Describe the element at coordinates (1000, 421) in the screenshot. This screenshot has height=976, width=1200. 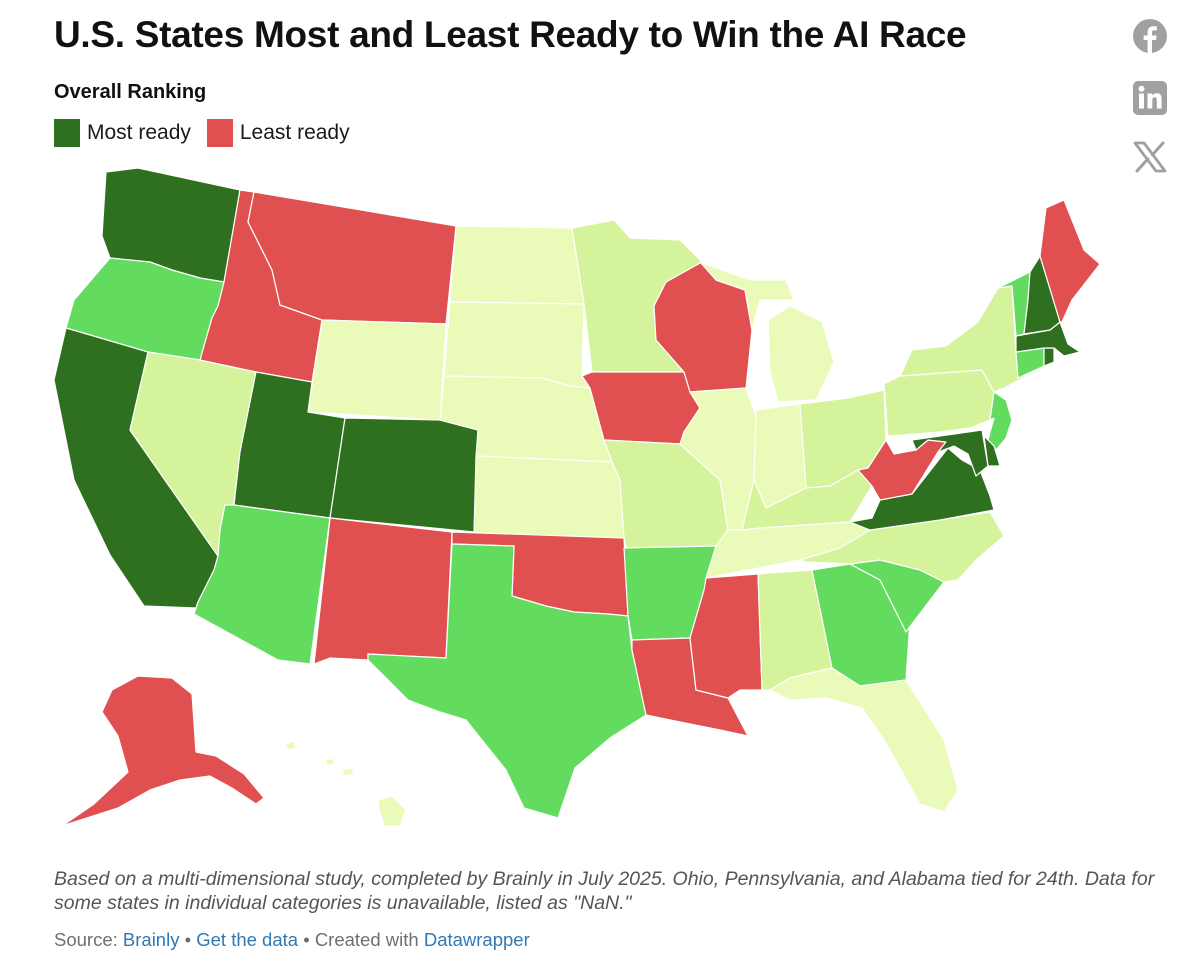
I see `state-new-jersey` at that location.